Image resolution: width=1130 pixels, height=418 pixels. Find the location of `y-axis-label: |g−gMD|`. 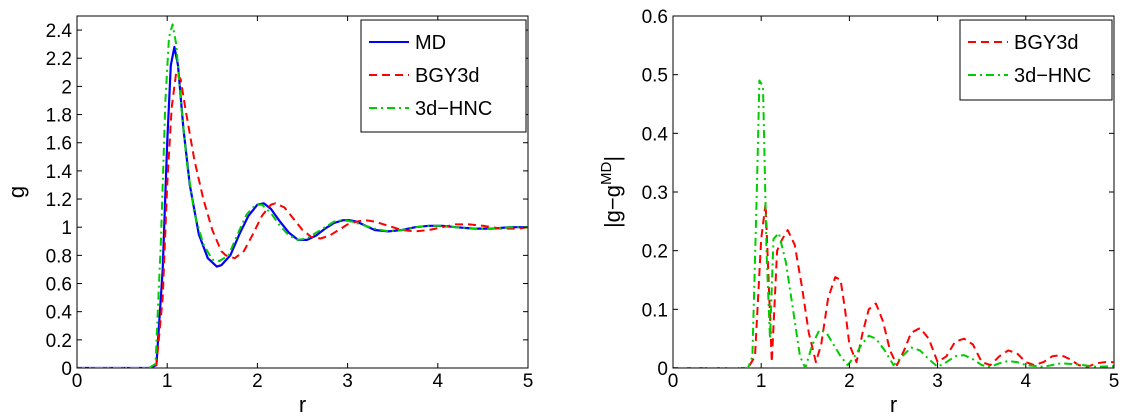

y-axis-label: |g−gMD| is located at coordinates (611, 192).